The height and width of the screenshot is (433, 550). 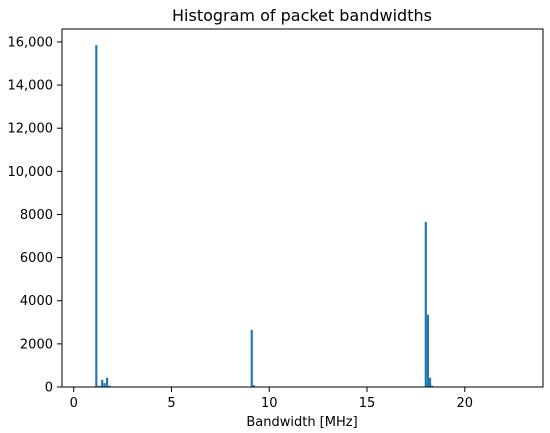 I want to click on y-tick-label-4: 8000, so click(x=36, y=215).